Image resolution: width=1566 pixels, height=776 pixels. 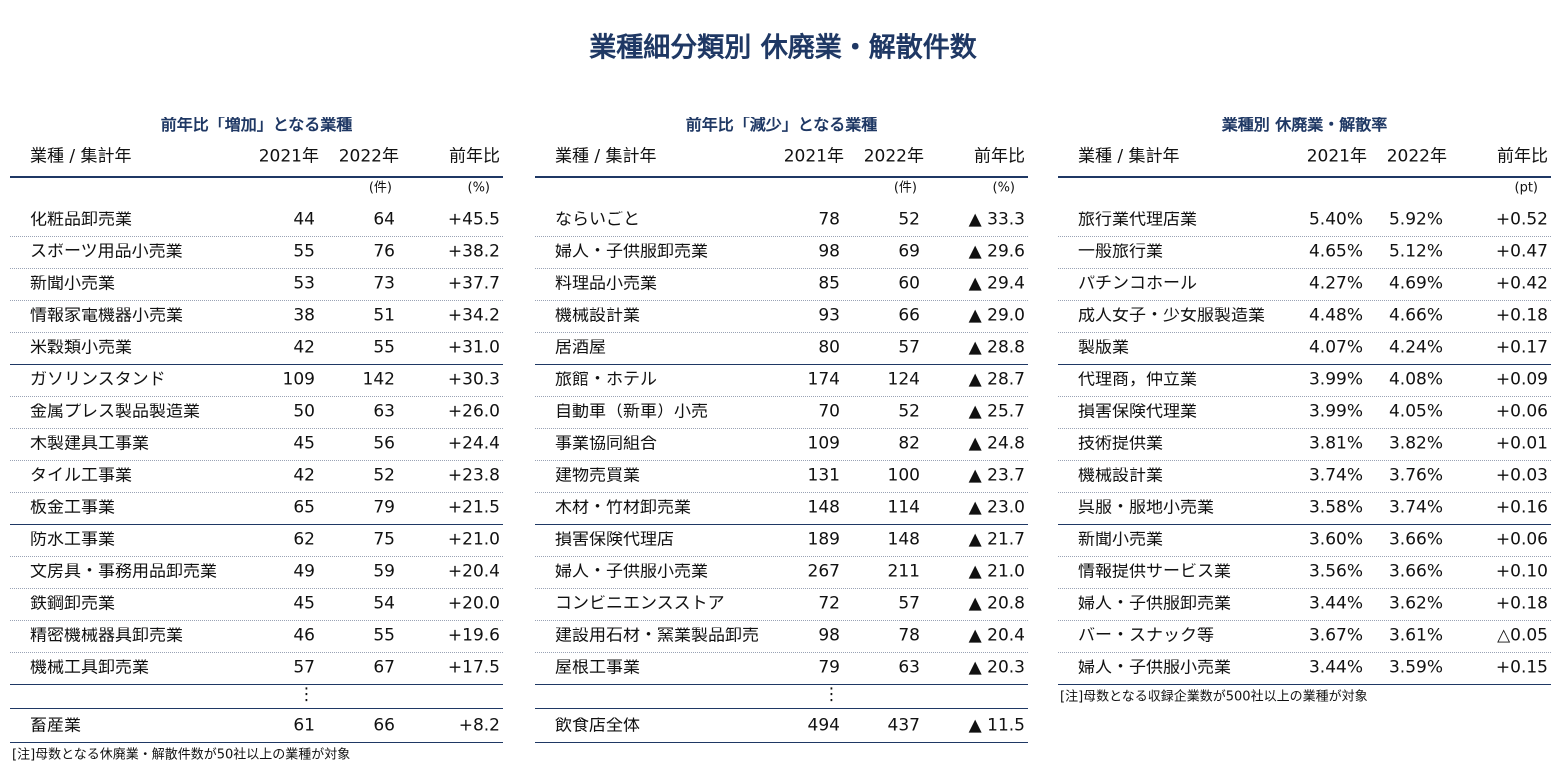 What do you see at coordinates (1120, 540) in the screenshot?
I see `row-label: 新聞小売業` at bounding box center [1120, 540].